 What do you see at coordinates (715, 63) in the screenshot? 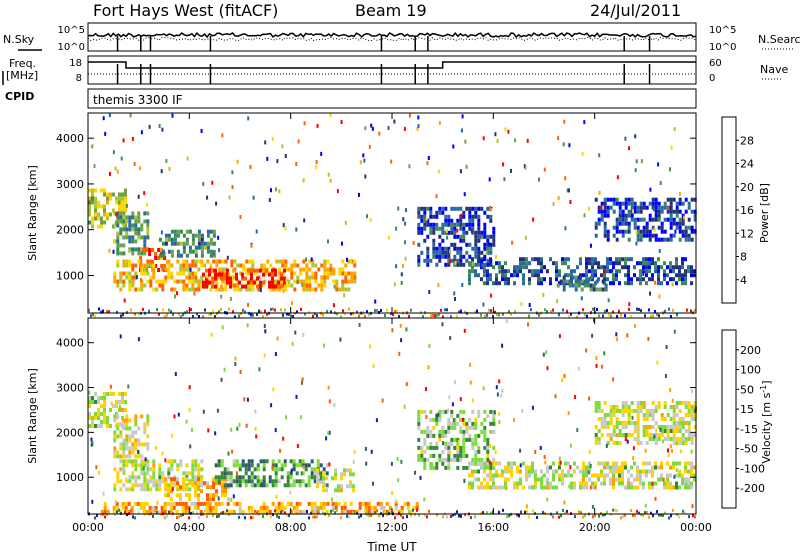
I see `nave-tick-high: 60` at bounding box center [715, 63].